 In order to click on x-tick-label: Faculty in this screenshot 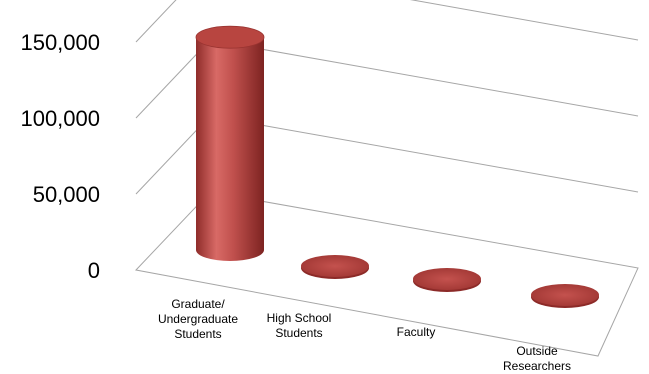, I will do `click(416, 332)`.